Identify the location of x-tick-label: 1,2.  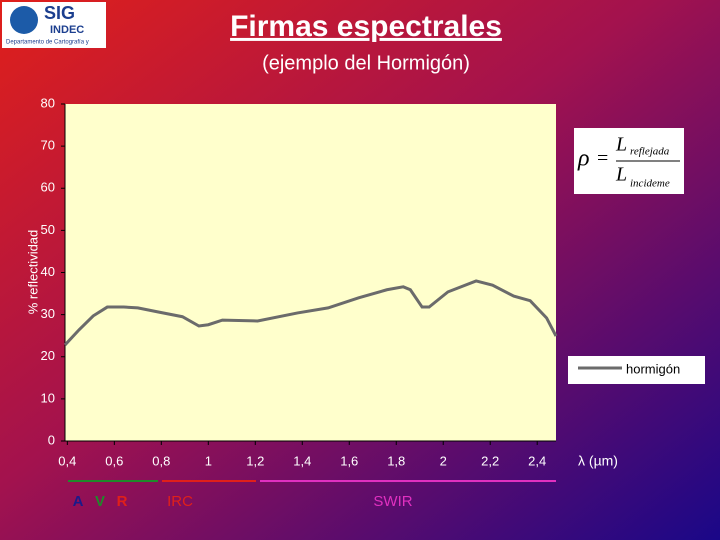
(255, 460).